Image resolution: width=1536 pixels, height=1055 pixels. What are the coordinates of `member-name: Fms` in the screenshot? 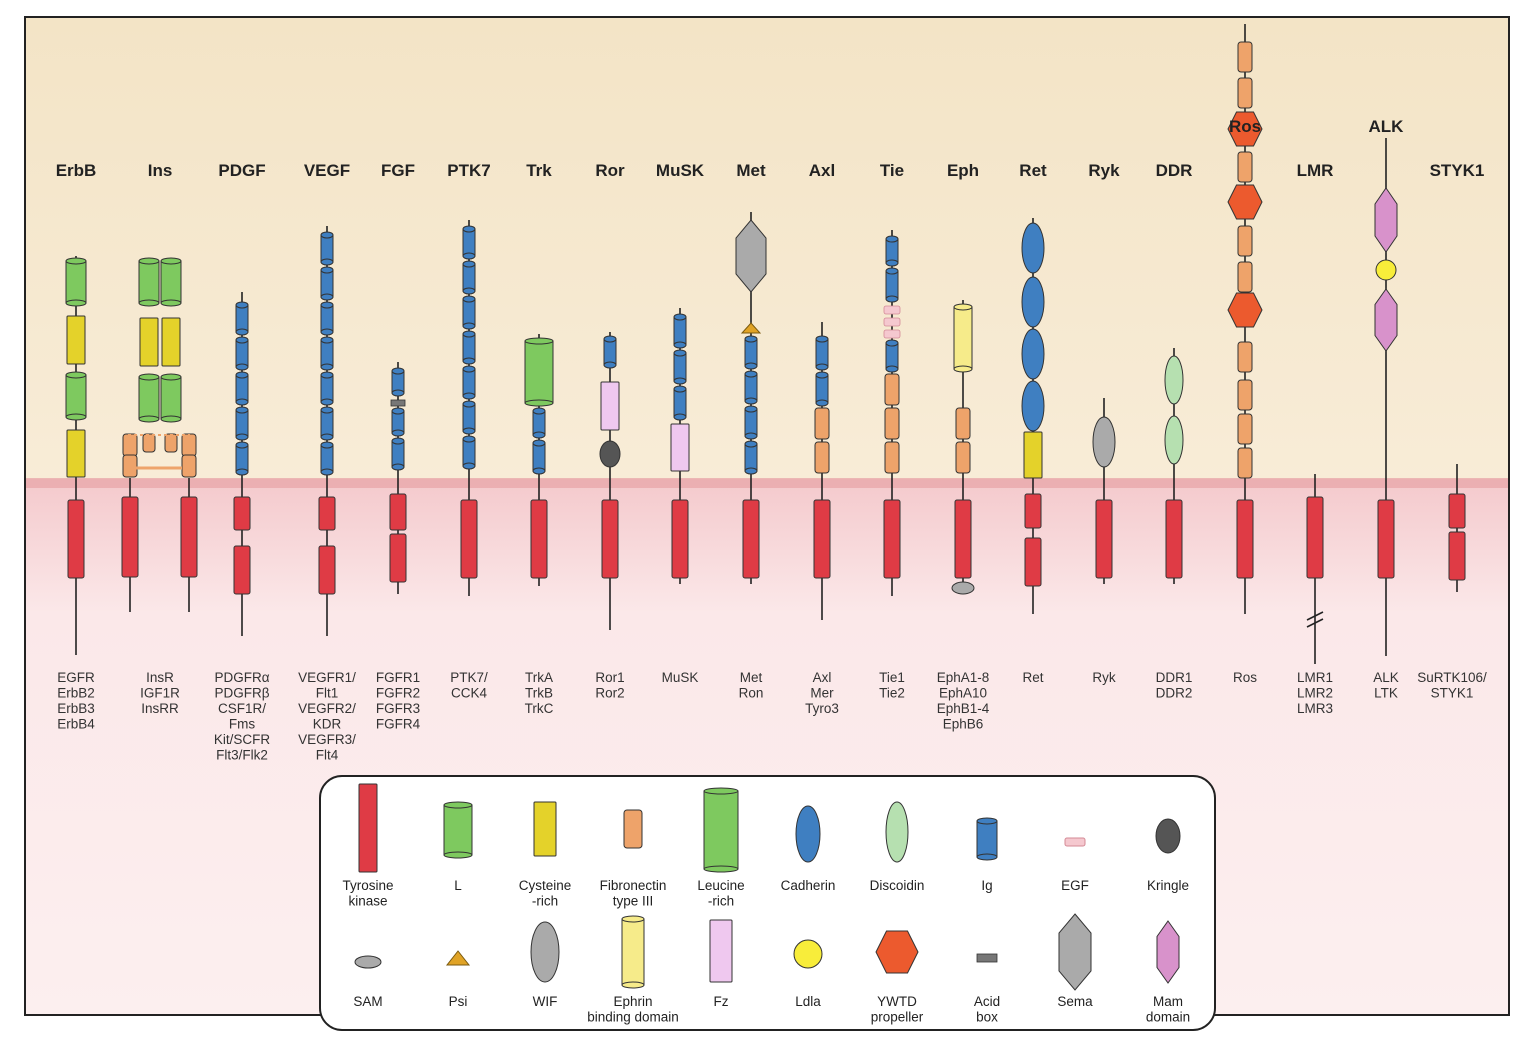 It's located at (242, 724).